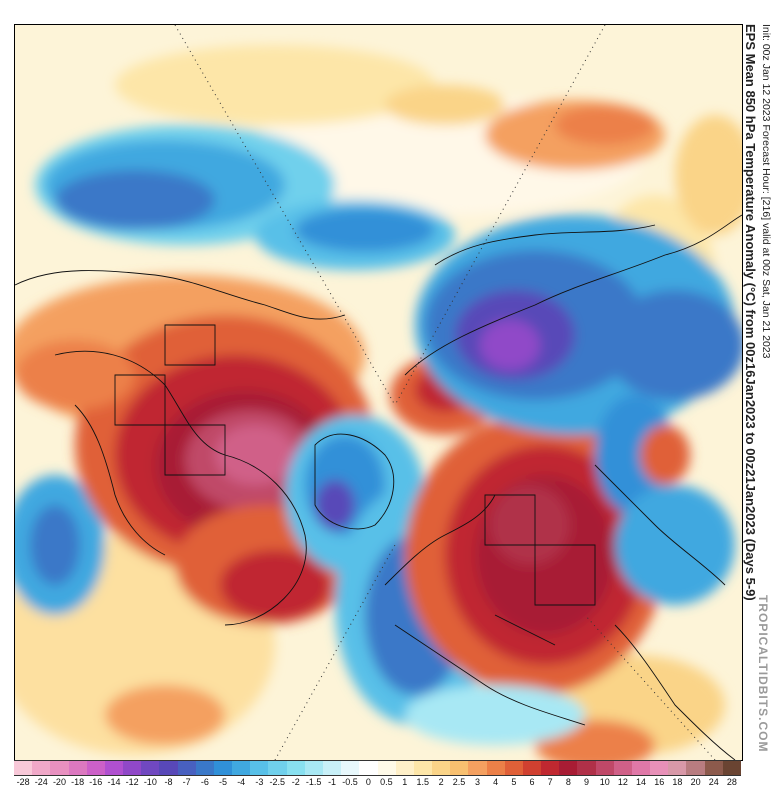 Image resolution: width=781 pixels, height=800 pixels. What do you see at coordinates (78, 782) in the screenshot?
I see `colorbar-label: -18` at bounding box center [78, 782].